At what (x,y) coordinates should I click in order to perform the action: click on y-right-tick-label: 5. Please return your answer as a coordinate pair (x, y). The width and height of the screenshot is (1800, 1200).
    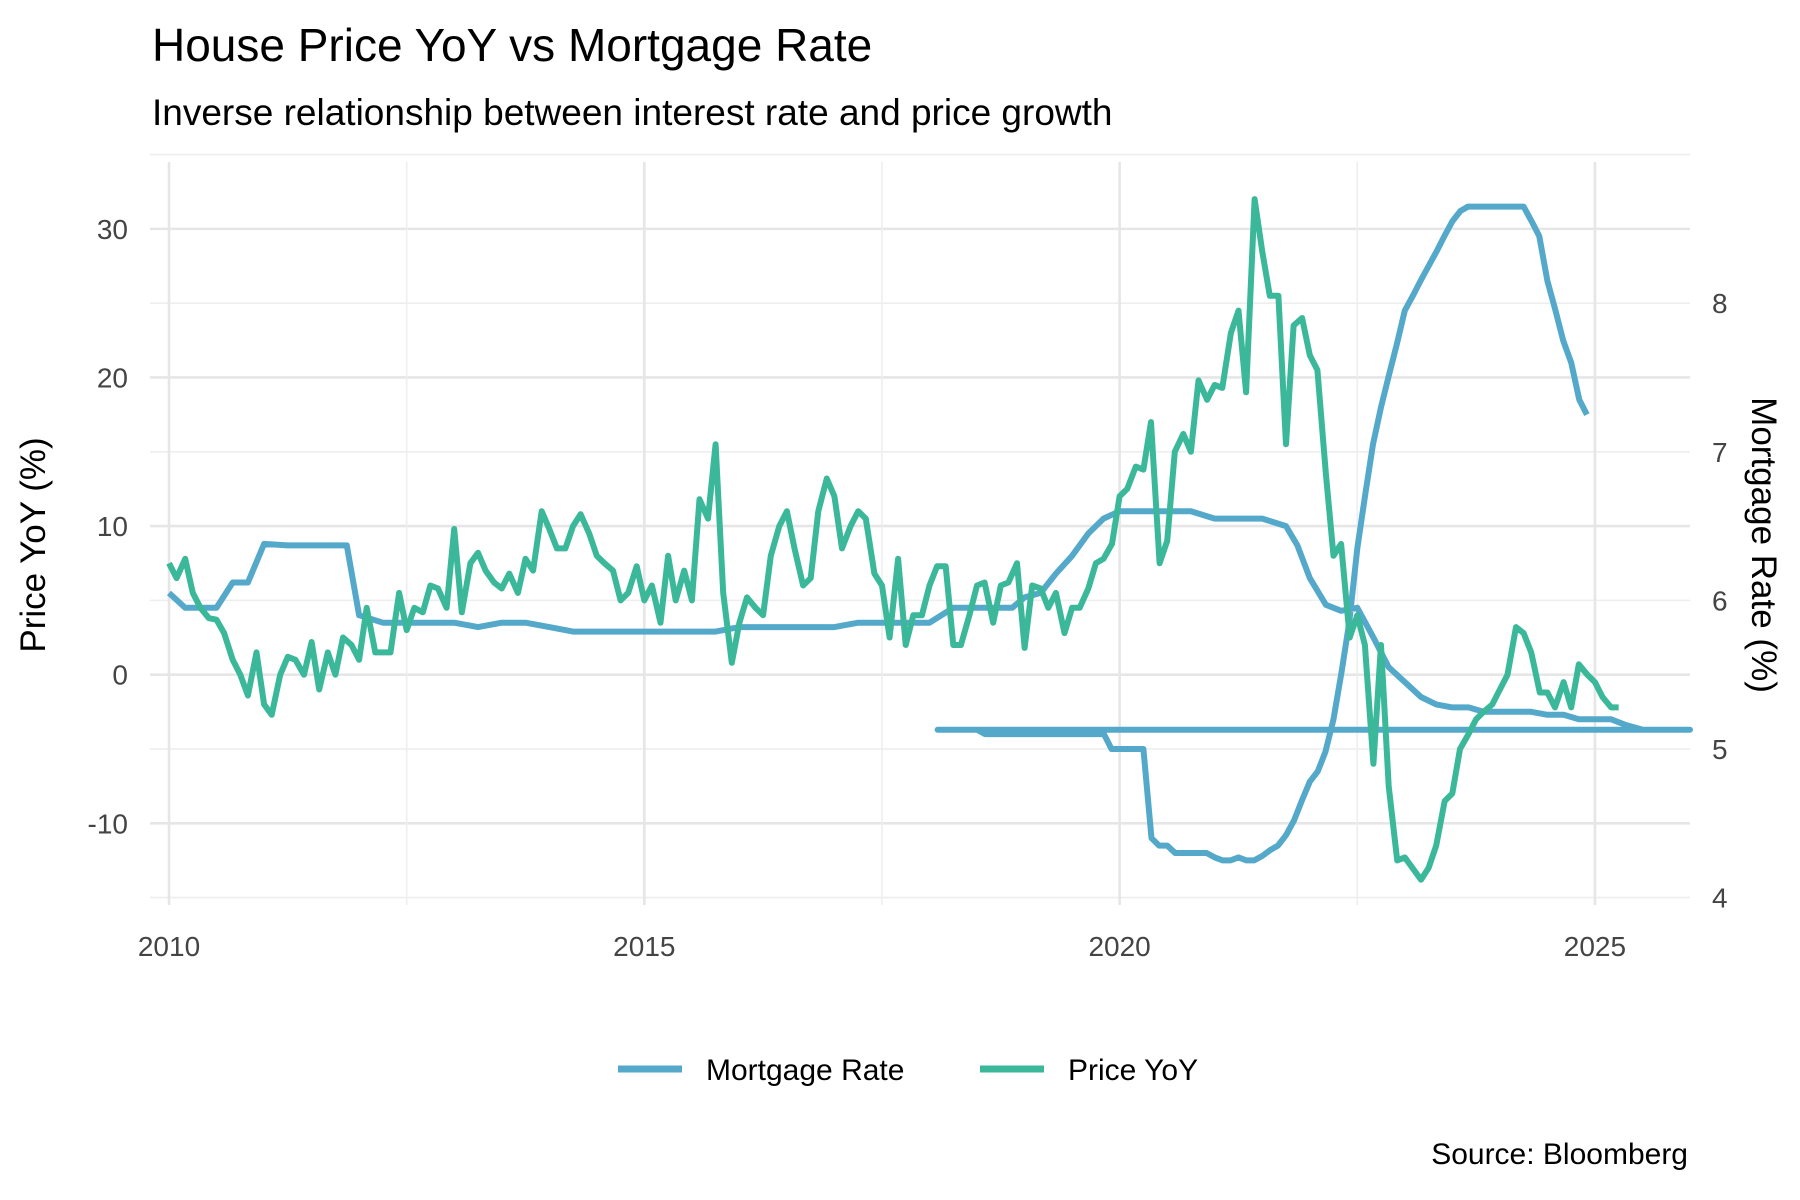
    Looking at the image, I should click on (1720, 749).